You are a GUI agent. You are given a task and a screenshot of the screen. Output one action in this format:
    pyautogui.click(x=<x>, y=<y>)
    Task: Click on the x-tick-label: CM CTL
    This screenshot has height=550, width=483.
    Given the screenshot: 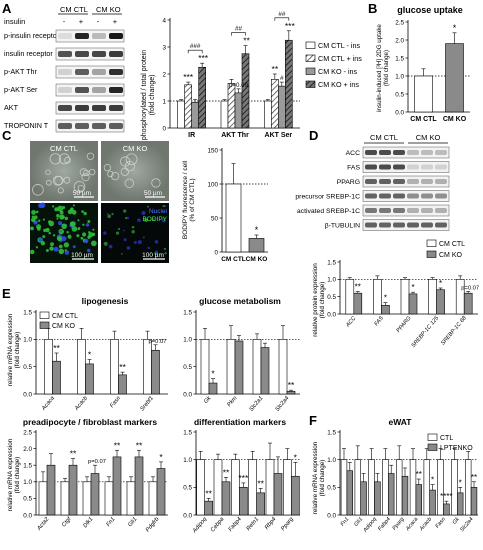 What is the action you would take?
    pyautogui.click(x=233, y=259)
    